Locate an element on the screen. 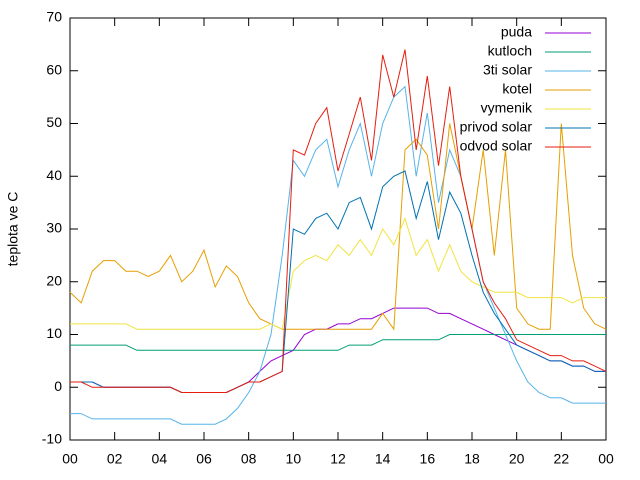  x-tick-label: 10 is located at coordinates (294, 459).